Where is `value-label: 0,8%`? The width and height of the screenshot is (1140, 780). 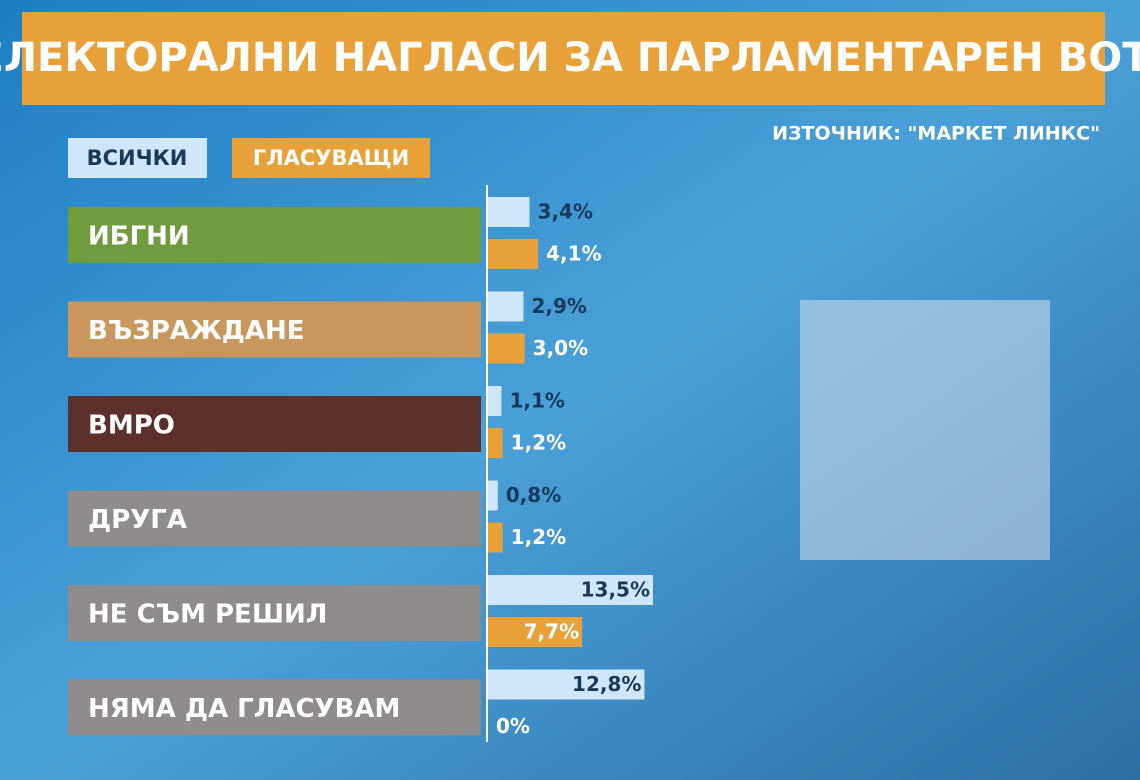
value-label: 0,8% is located at coordinates (533, 495).